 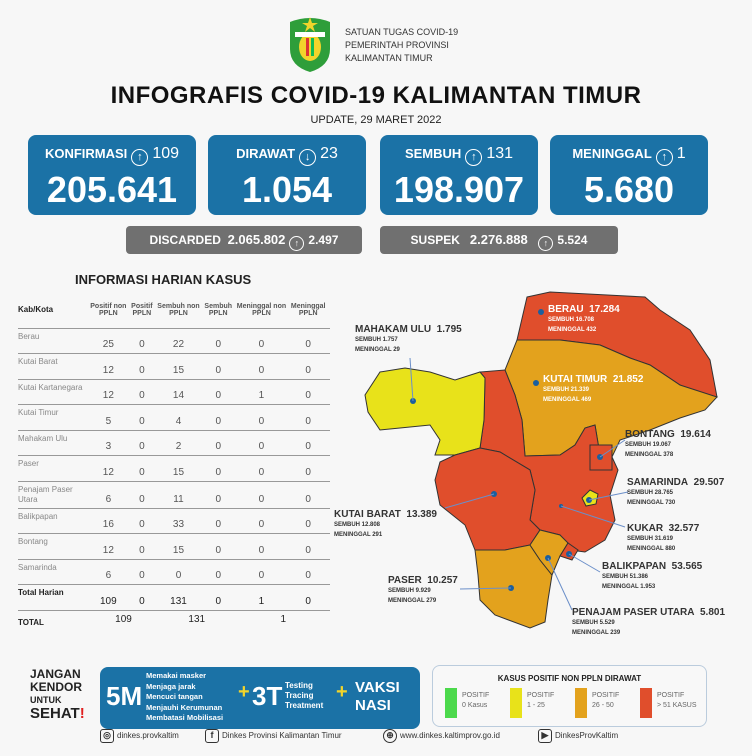 I want to click on region-sembuh: SEMBUH 5.529, so click(x=593, y=623).